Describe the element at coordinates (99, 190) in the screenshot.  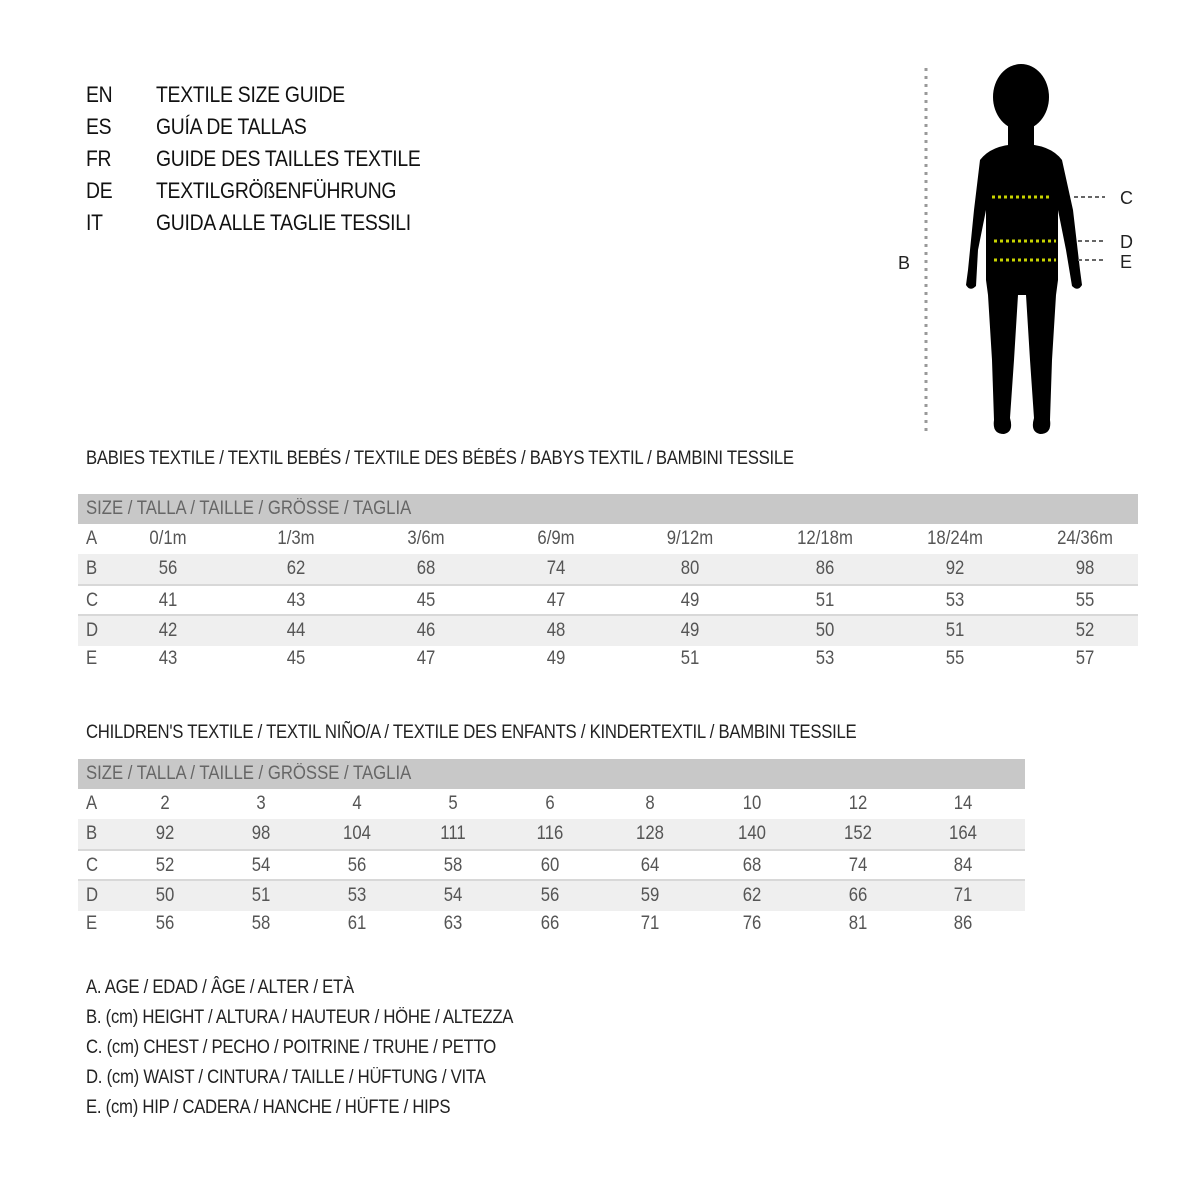
I see `lang-code-de: DE` at that location.